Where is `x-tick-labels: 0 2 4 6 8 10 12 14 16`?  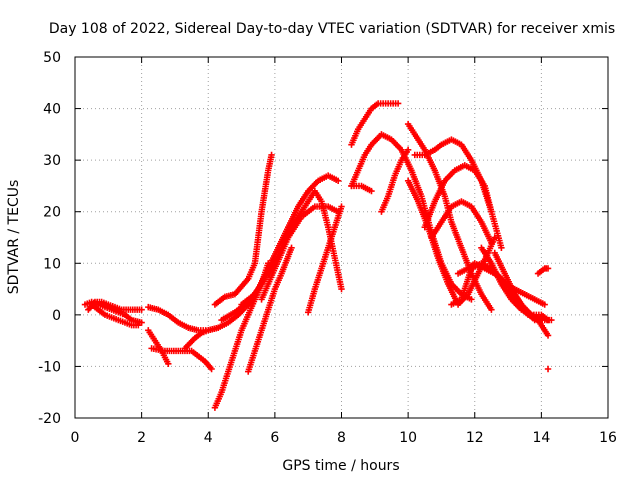
x-tick-labels: 0 2 4 6 8 10 12 14 16 is located at coordinates (344, 438).